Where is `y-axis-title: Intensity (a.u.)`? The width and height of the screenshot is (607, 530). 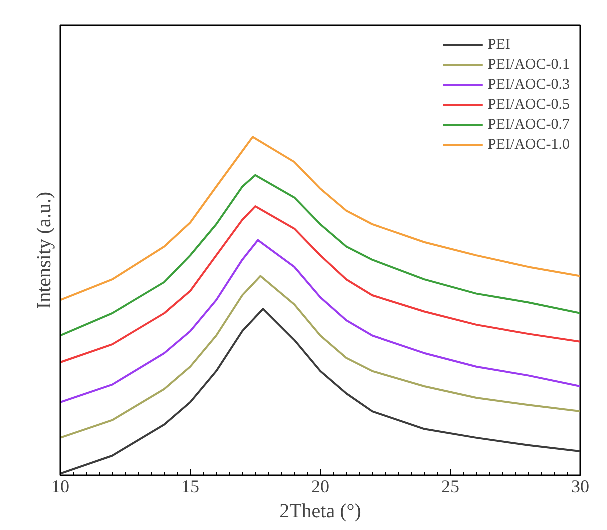 y-axis-title: Intensity (a.u.) is located at coordinates (45, 251).